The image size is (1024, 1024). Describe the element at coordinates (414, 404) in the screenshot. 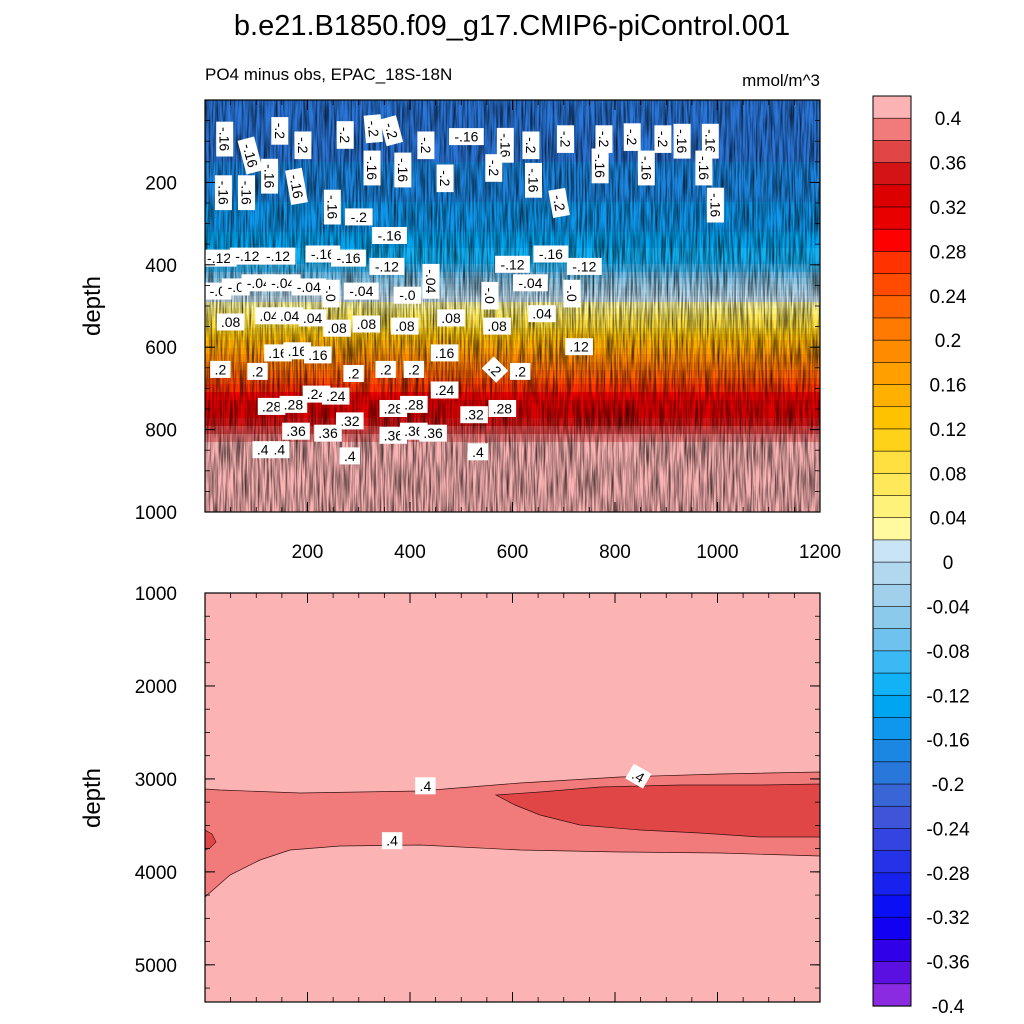

I see `contour-label-text: .28` at that location.